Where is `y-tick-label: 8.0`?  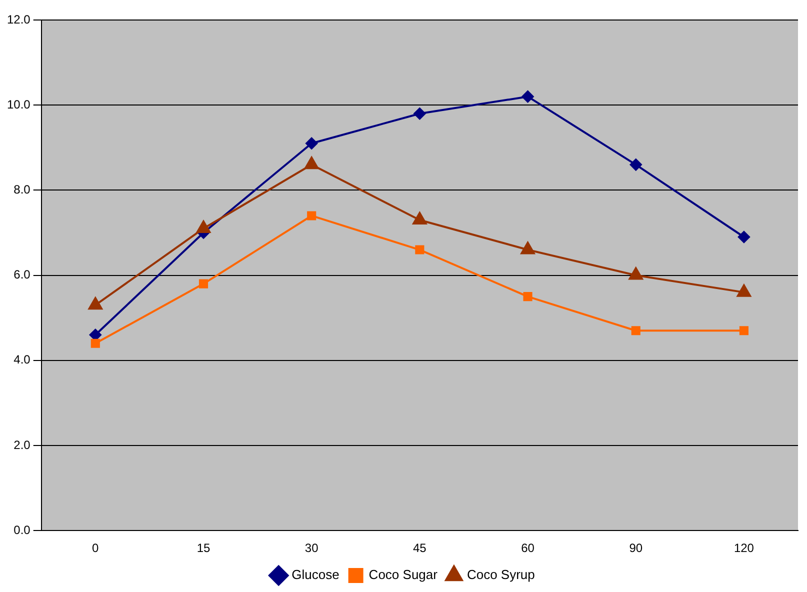 y-tick-label: 8.0 is located at coordinates (22, 189).